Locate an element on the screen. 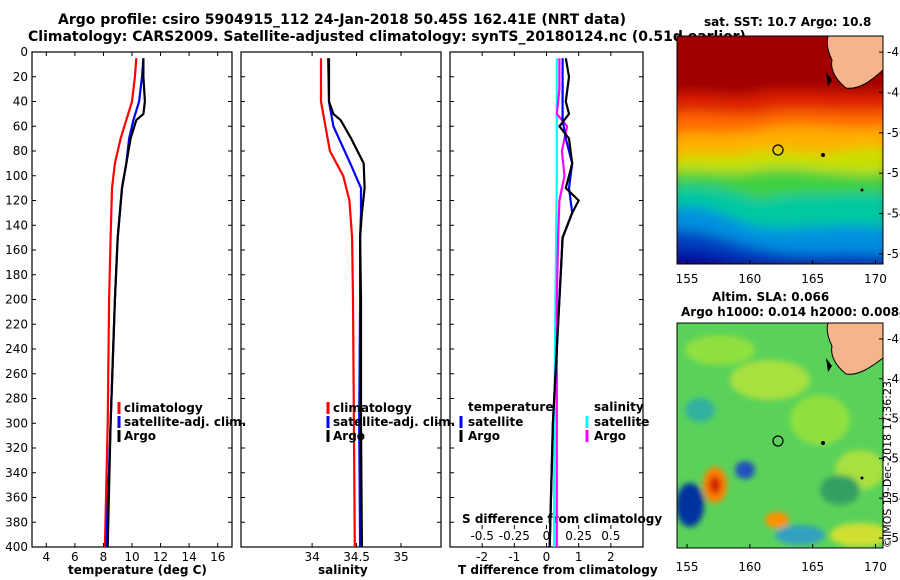 The image size is (900, 580). legend-label-t-satellite: satellite is located at coordinates (495, 422).